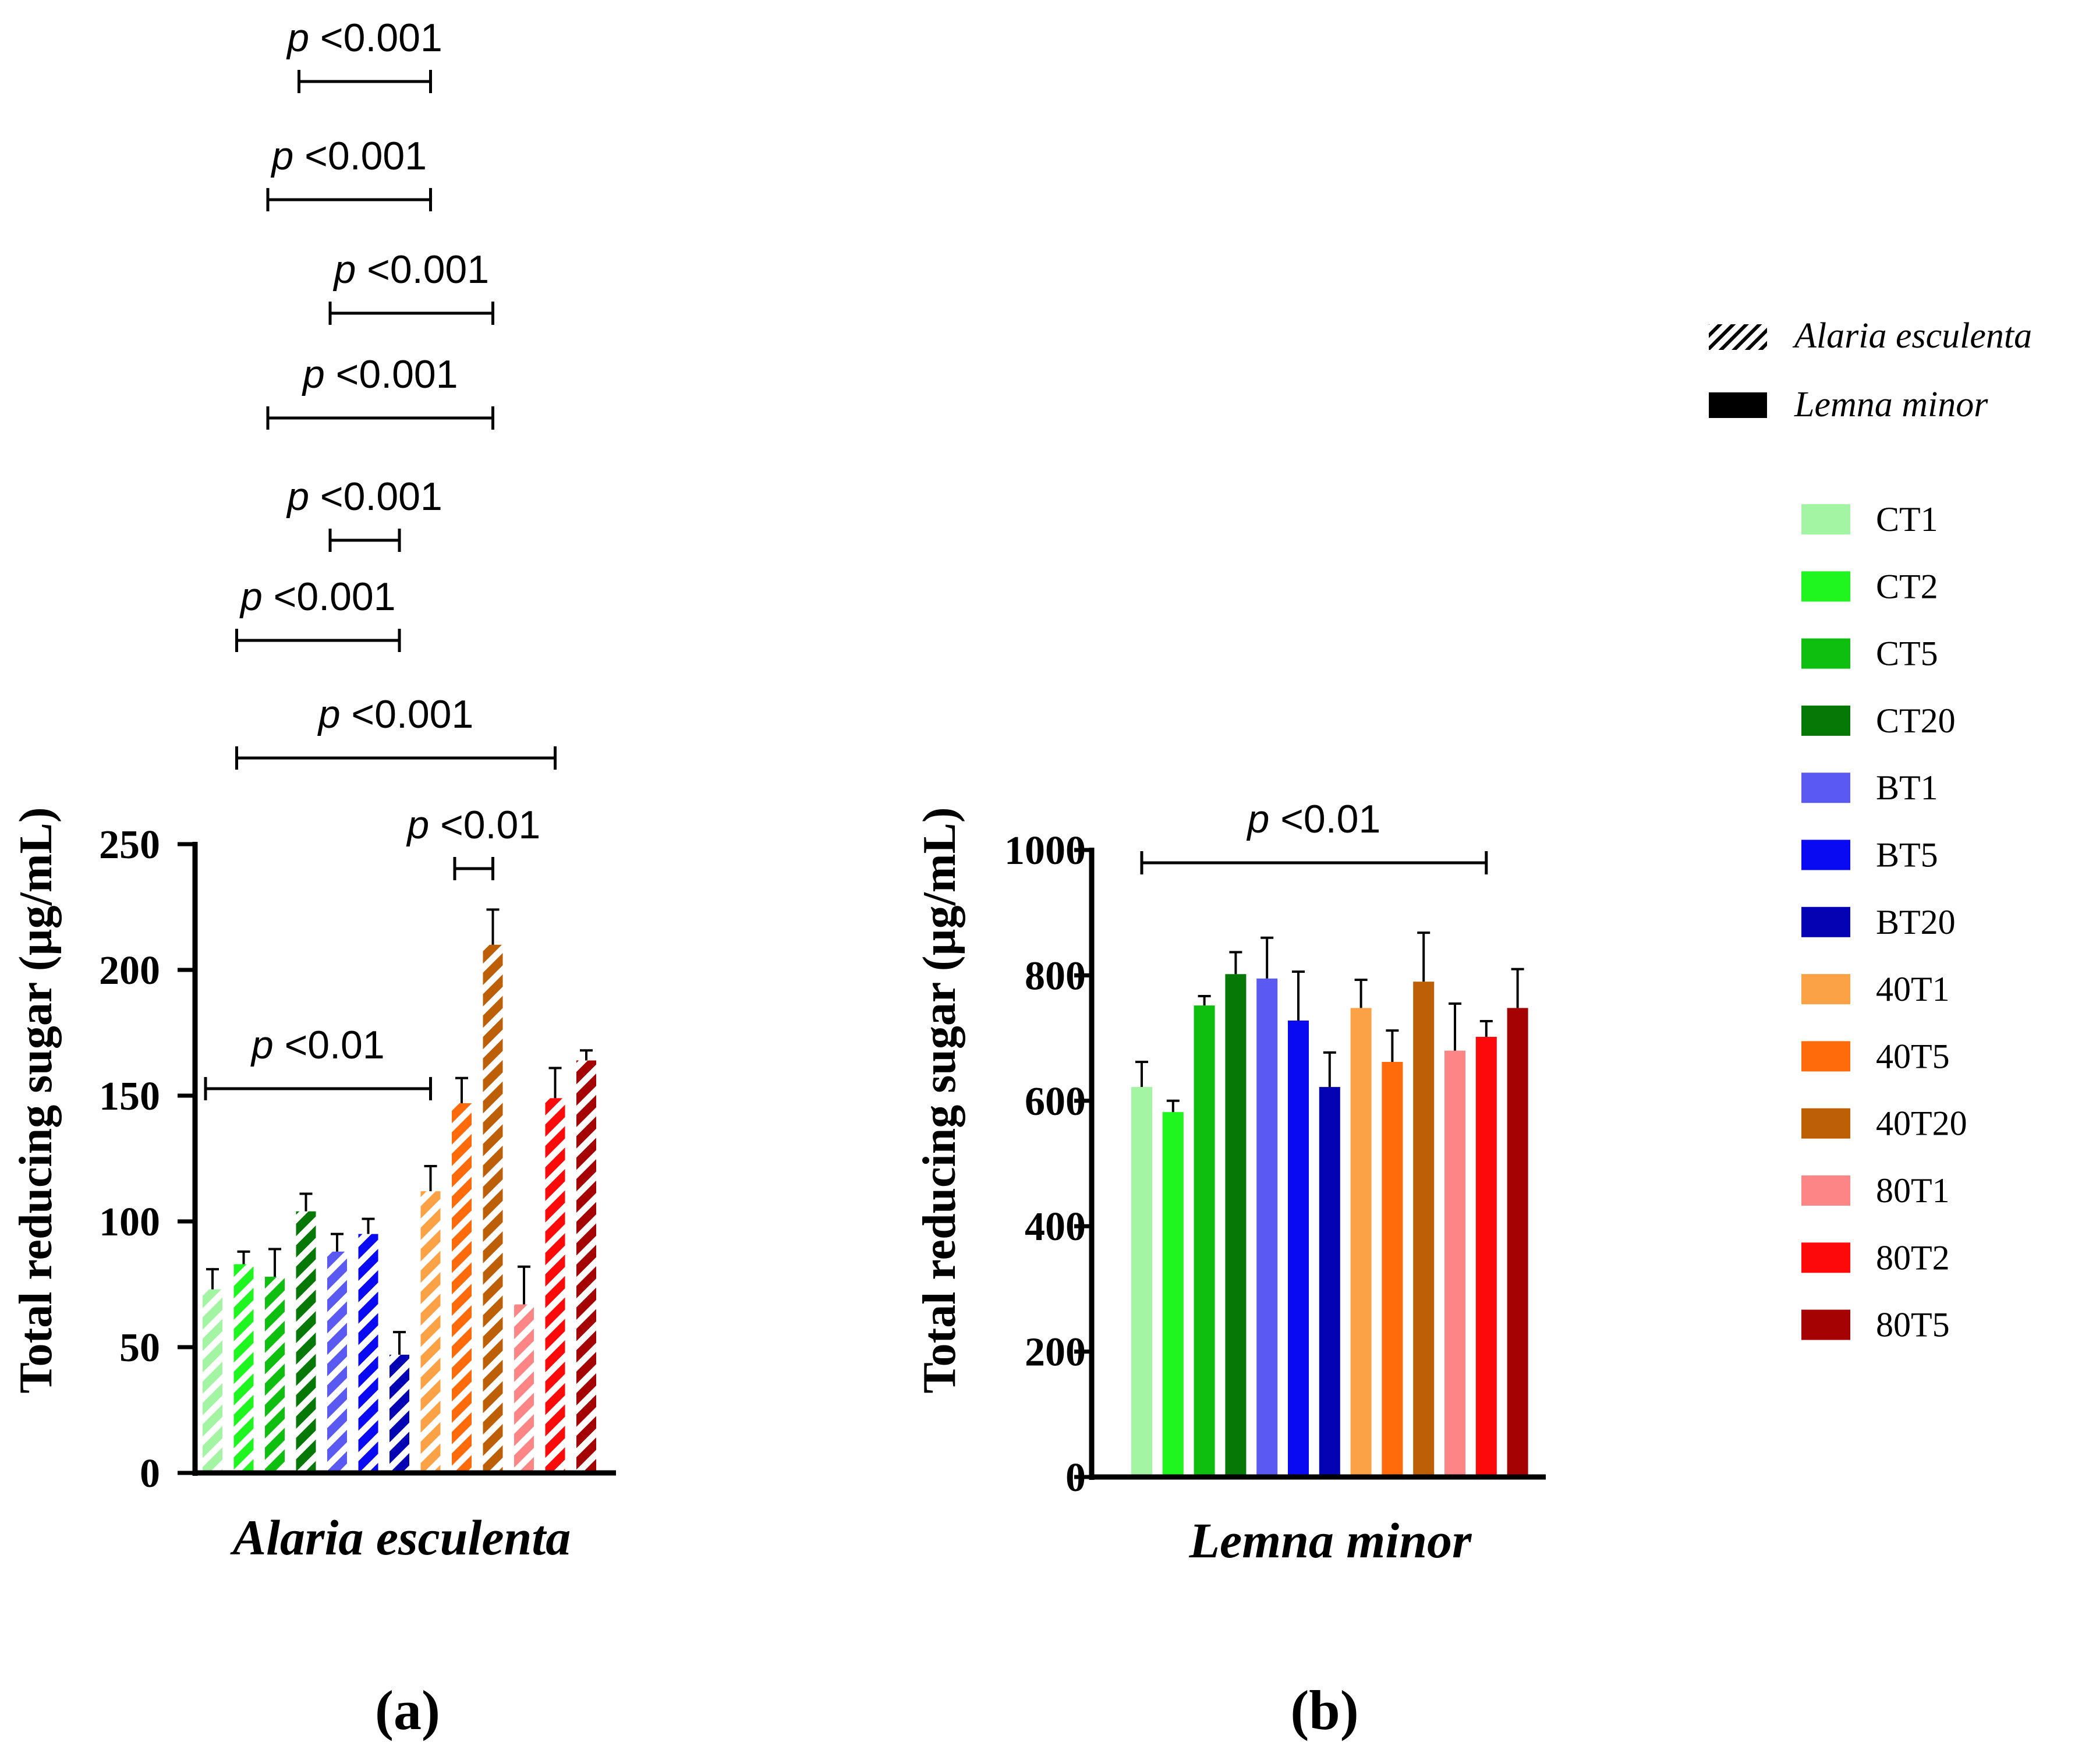  What do you see at coordinates (524, 1388) in the screenshot?
I see `bar-a-80T1` at bounding box center [524, 1388].